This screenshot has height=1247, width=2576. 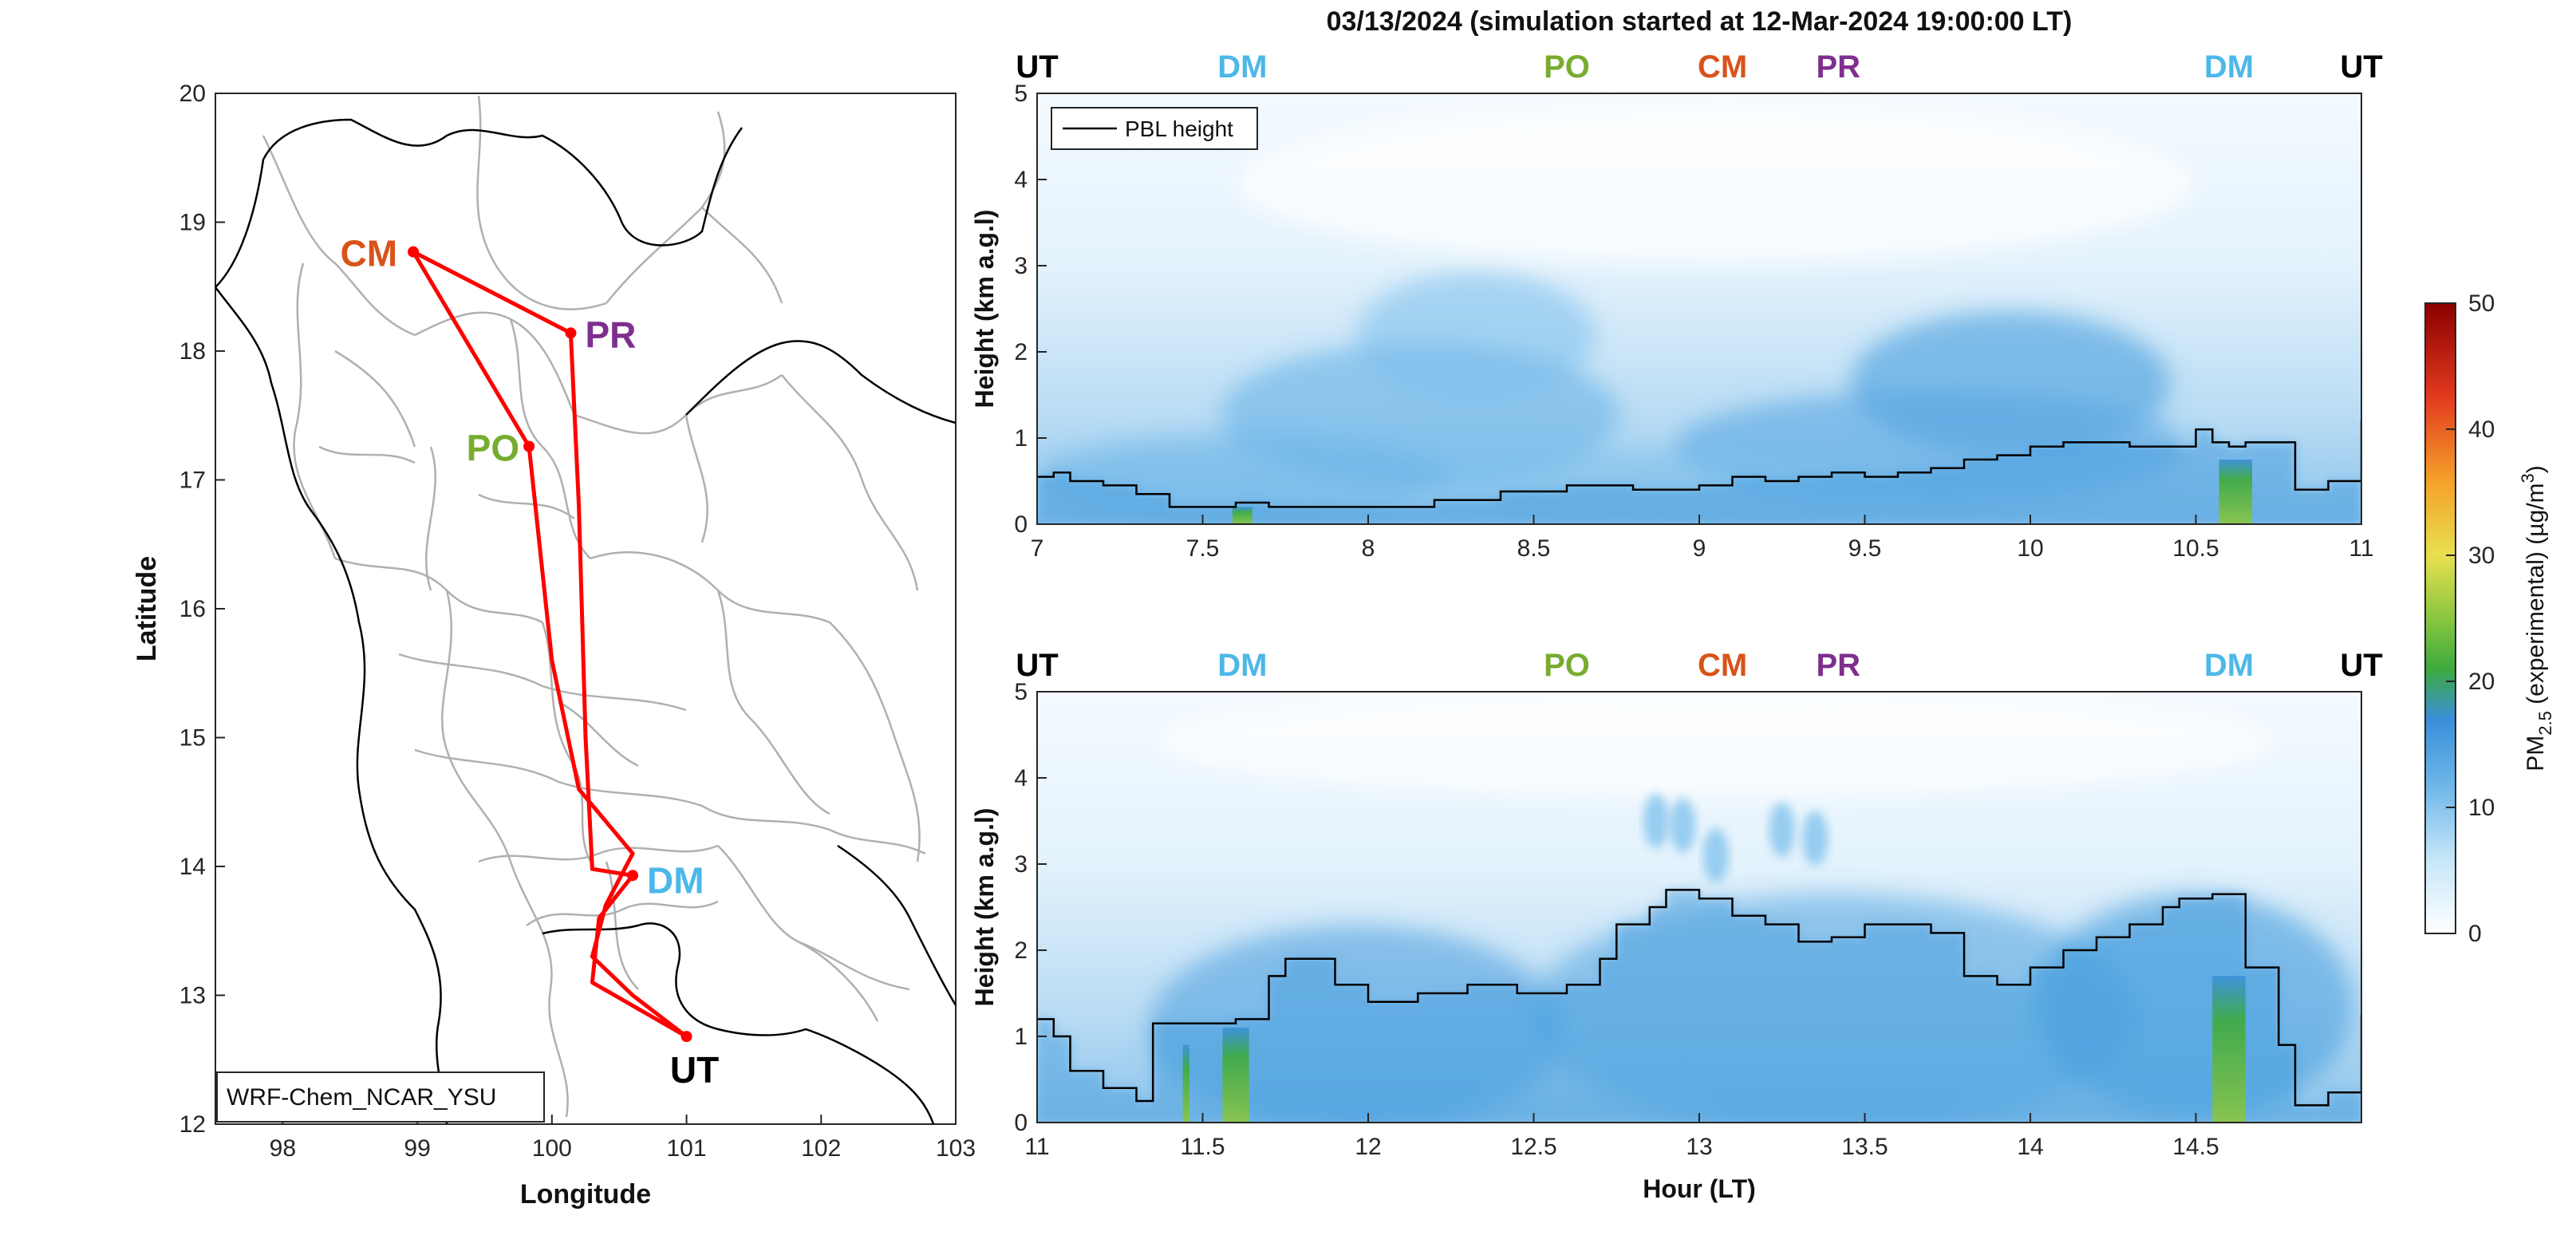 I want to click on station-label-cm: CM, so click(x=368, y=254).